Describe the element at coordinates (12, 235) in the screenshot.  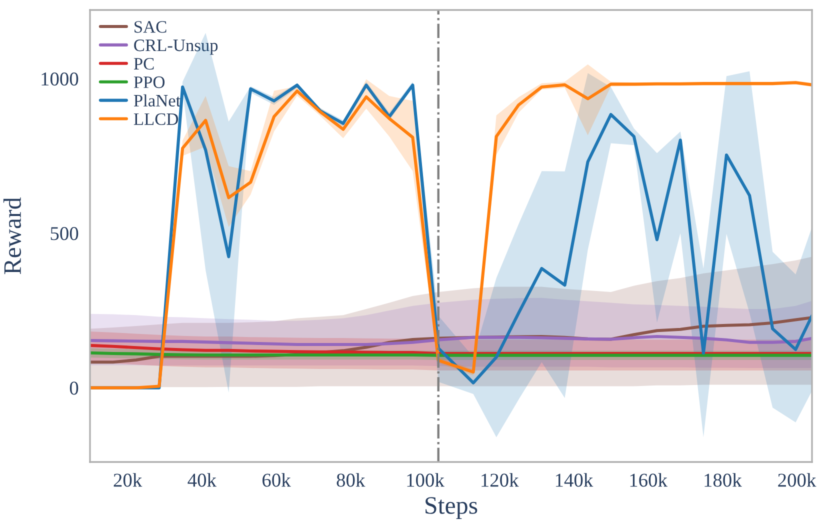
I see `y-axis-title: Reward` at that location.